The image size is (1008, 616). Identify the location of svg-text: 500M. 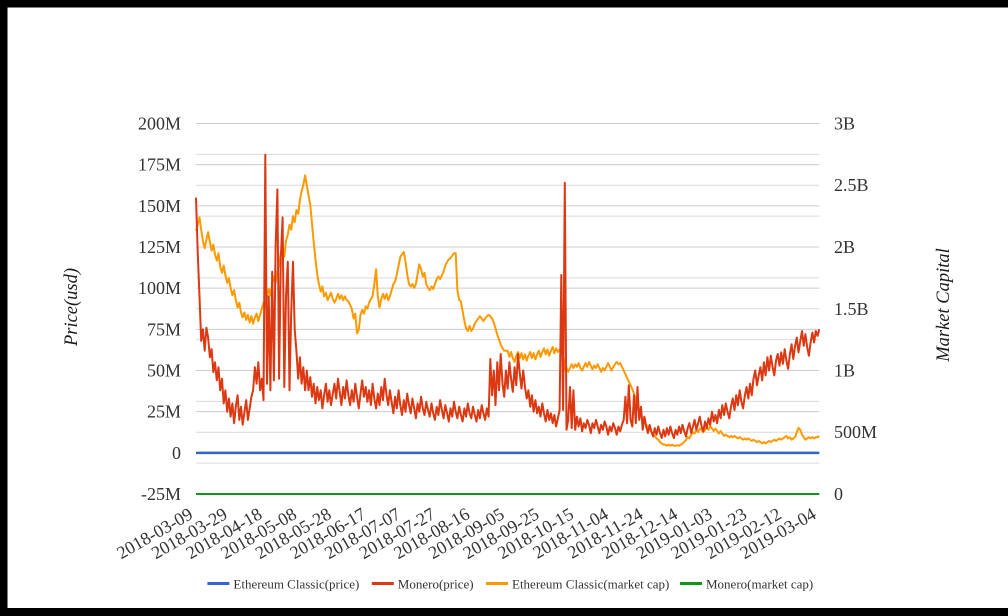
(855, 432).